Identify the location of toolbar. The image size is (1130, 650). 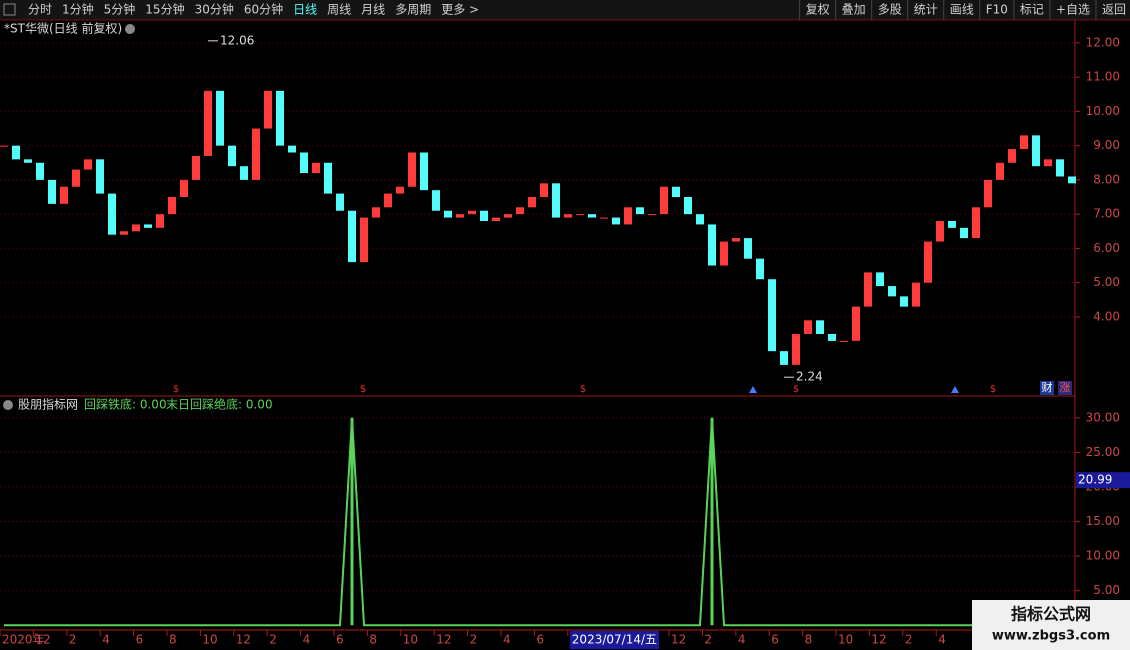
(565, 10).